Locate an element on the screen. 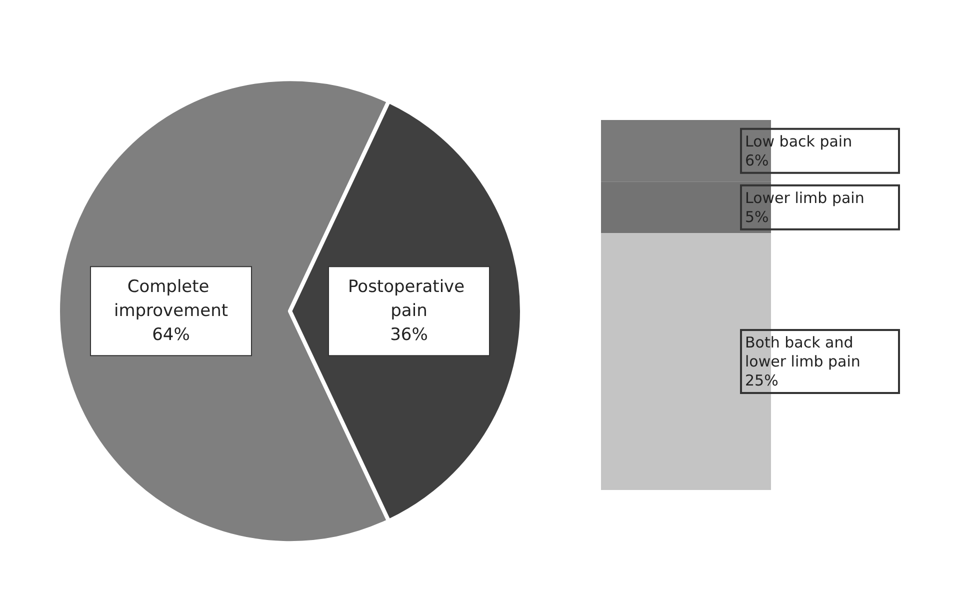 This screenshot has width=972, height=610. data-label: 64% is located at coordinates (171, 335).